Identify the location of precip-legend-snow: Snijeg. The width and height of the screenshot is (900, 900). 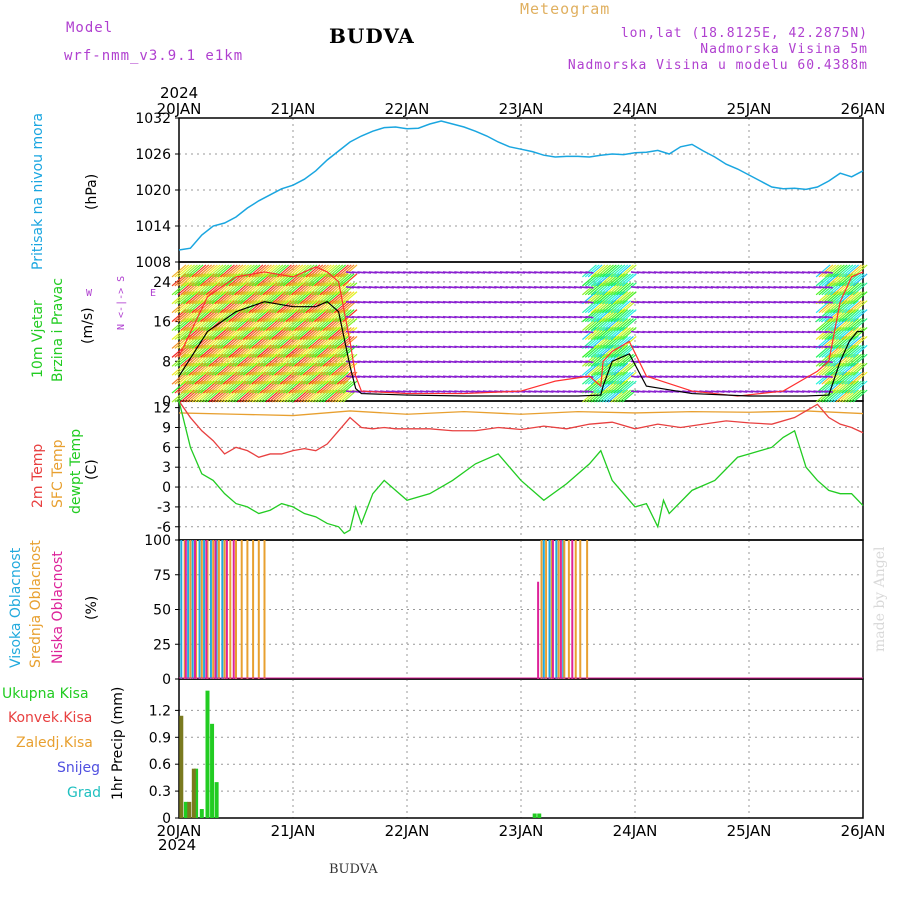
(79, 768).